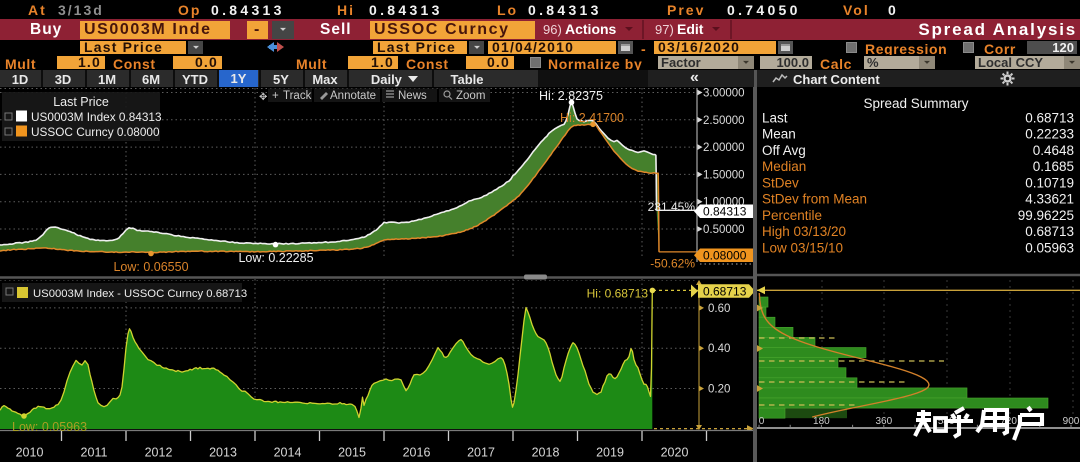 Image resolution: width=1080 pixels, height=462 pixels. I want to click on svg-text: Low 03/15/10, so click(802, 247).